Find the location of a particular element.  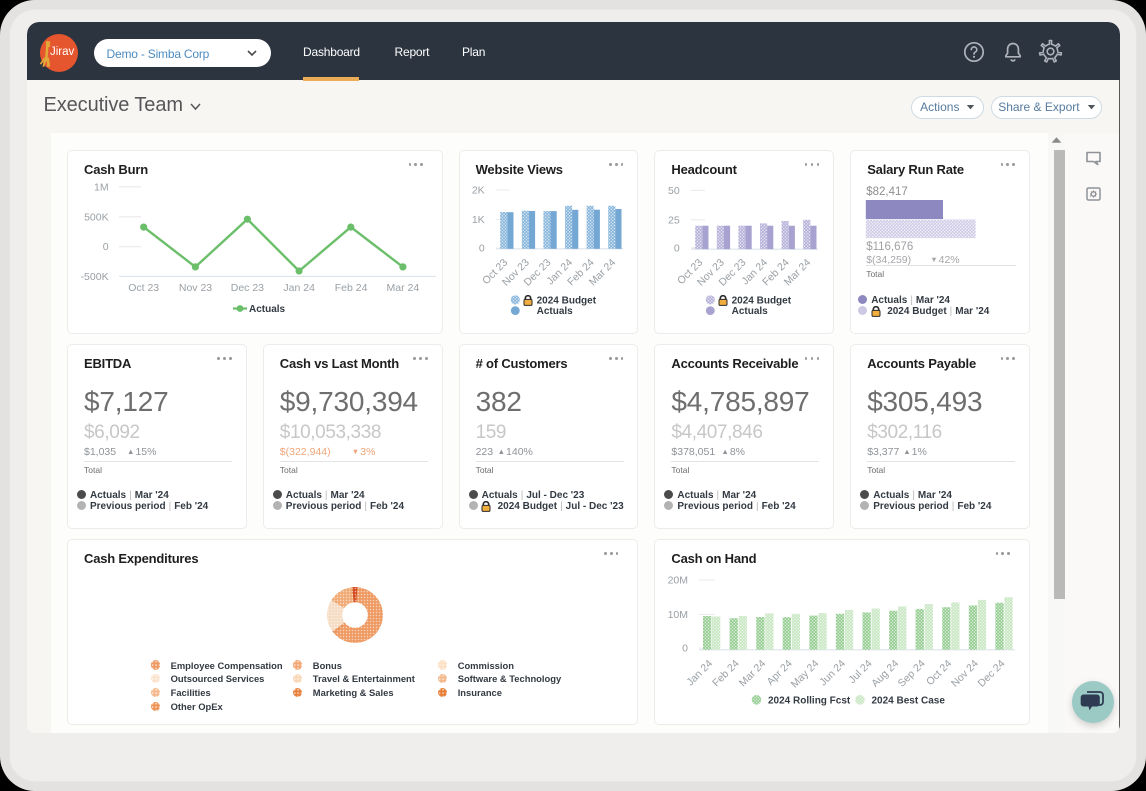

svg-text: 25 is located at coordinates (674, 220).